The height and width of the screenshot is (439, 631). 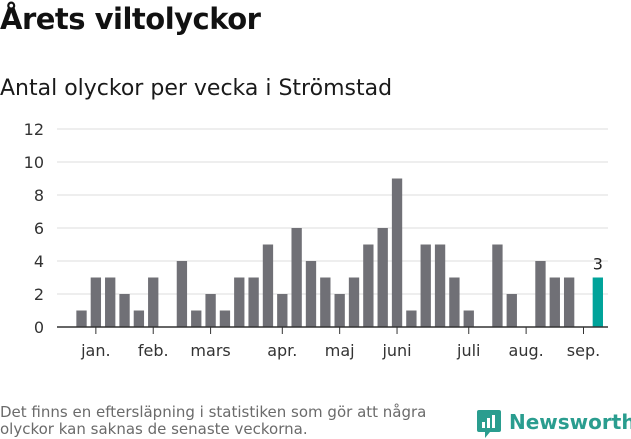 I want to click on x-axis: jan. feb. mars apr. maj juni juli aug. sep., so click(x=332, y=343).